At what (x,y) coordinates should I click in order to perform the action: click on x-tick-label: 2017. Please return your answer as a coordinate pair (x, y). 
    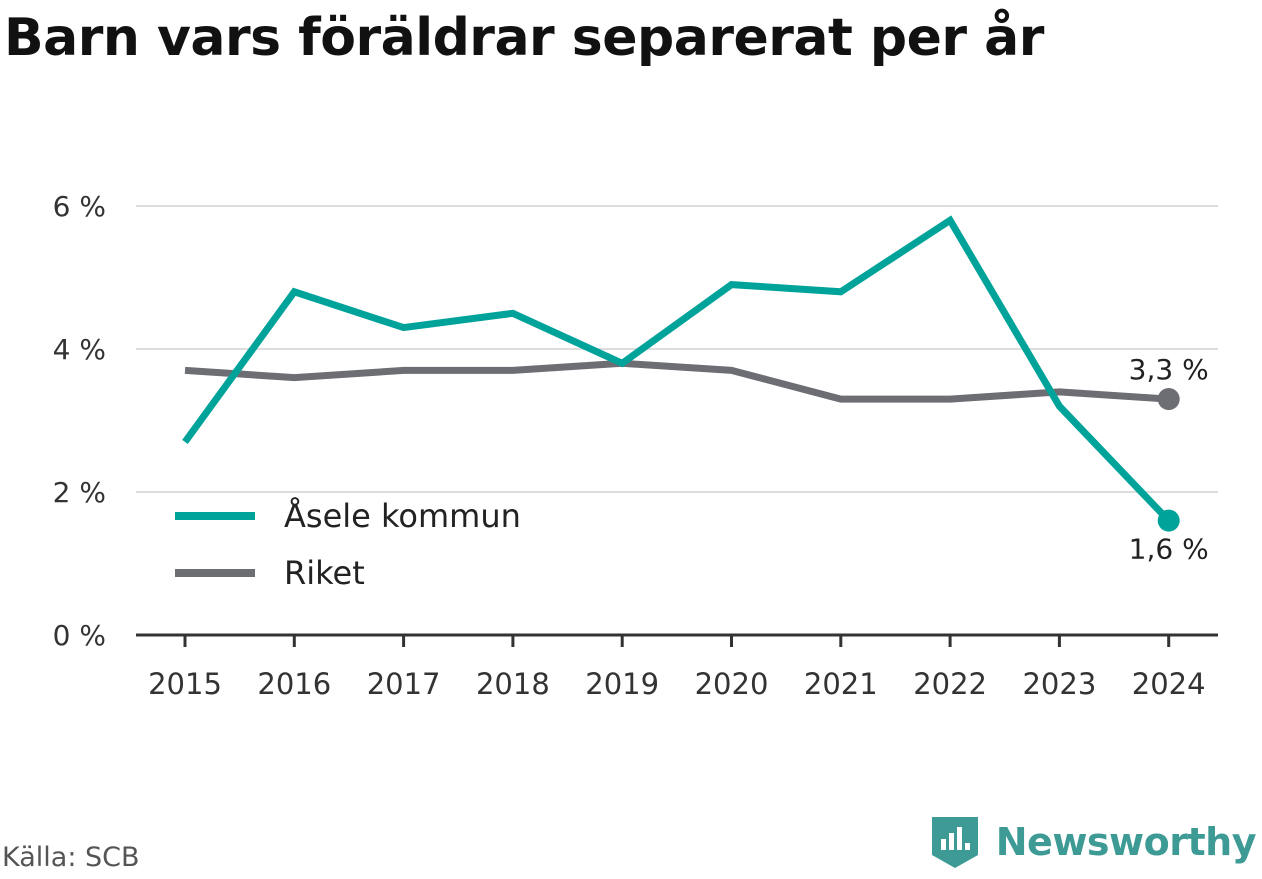
    Looking at the image, I should click on (404, 684).